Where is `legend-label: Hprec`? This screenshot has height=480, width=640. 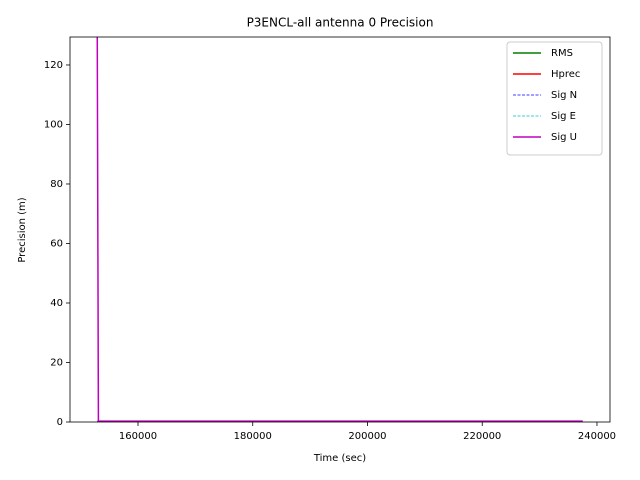
legend-label: Hprec is located at coordinates (565, 74).